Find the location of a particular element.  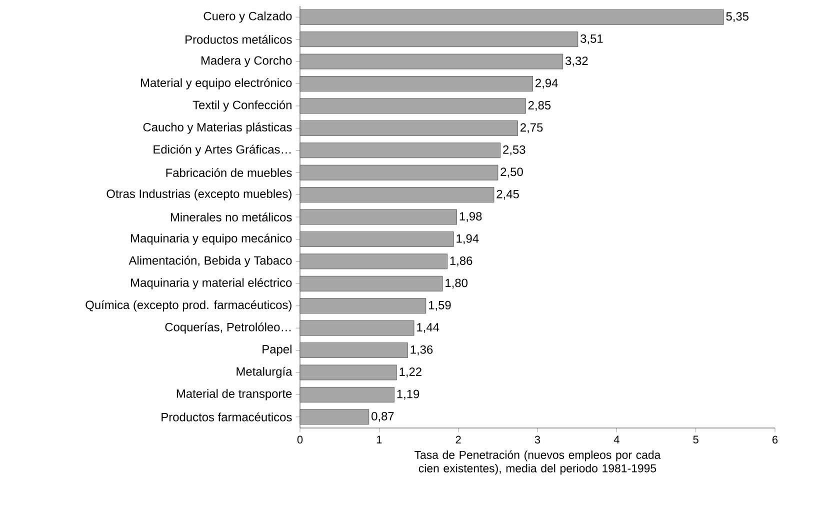

y-tick-label: Productos metálicos is located at coordinates (239, 39).